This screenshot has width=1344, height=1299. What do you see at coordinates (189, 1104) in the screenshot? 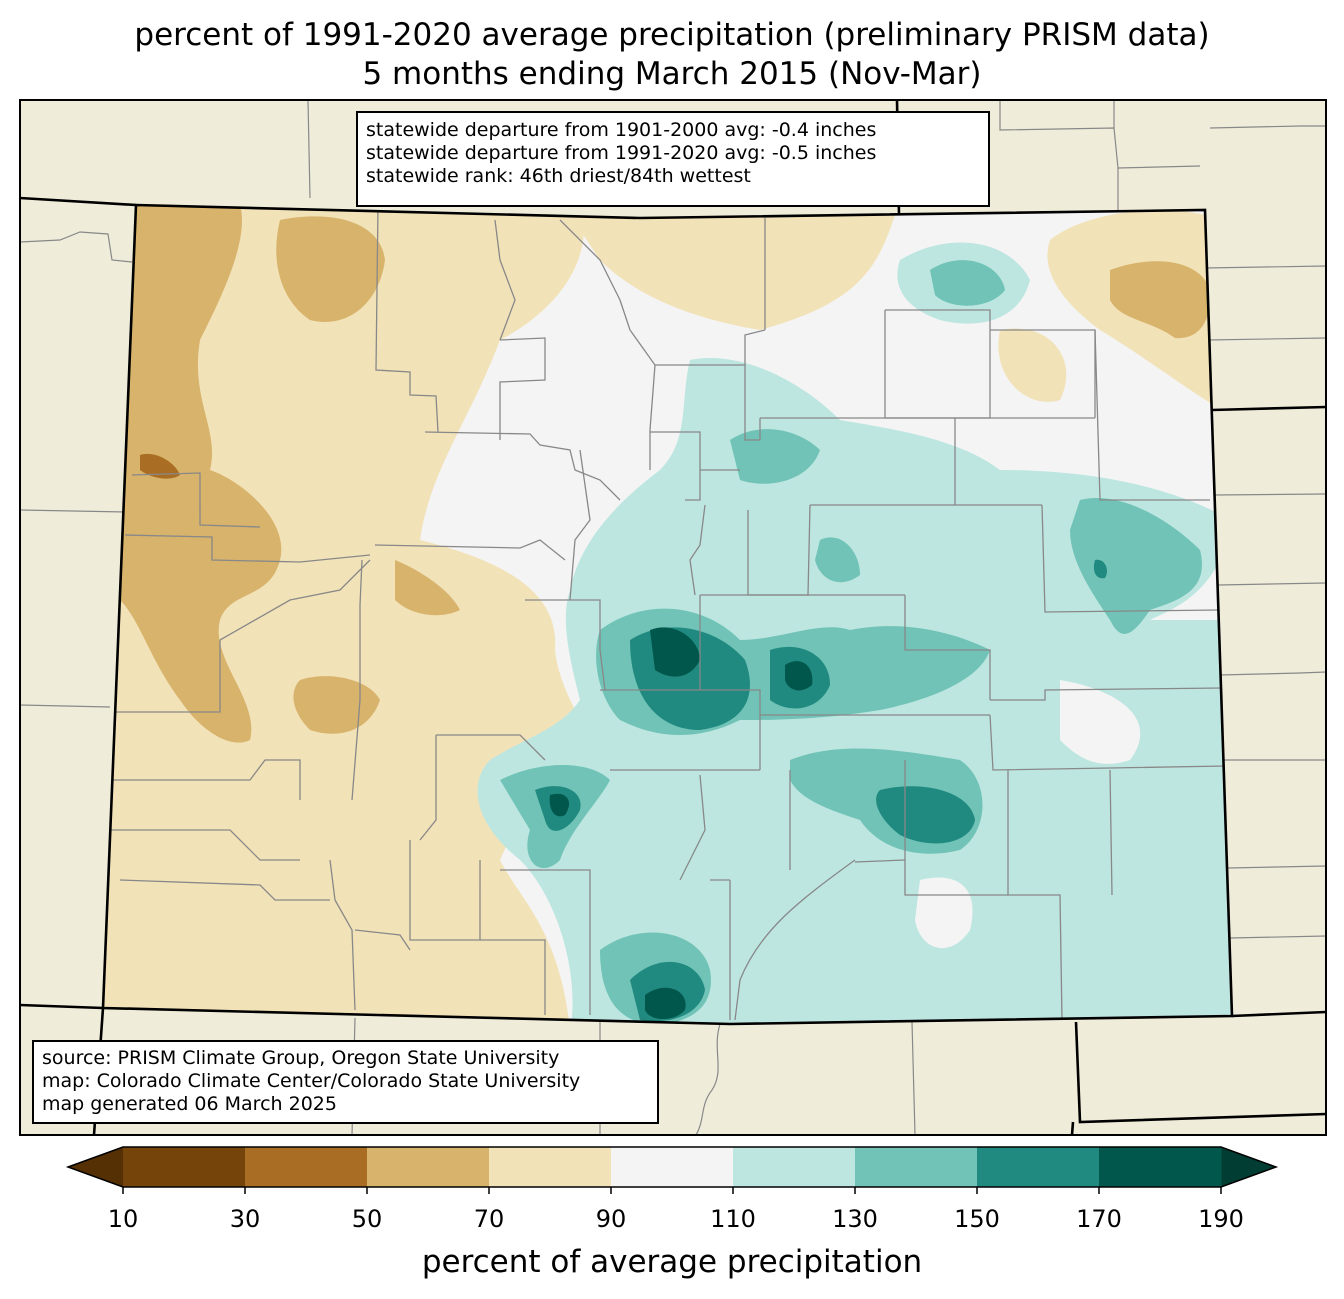
I see `generated-date-line: map generated 06 March 2025` at bounding box center [189, 1104].